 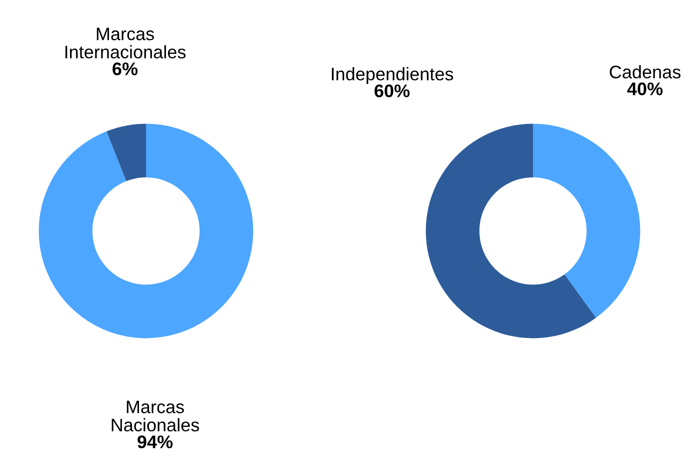 I want to click on data-label: 94%, so click(x=155, y=441).